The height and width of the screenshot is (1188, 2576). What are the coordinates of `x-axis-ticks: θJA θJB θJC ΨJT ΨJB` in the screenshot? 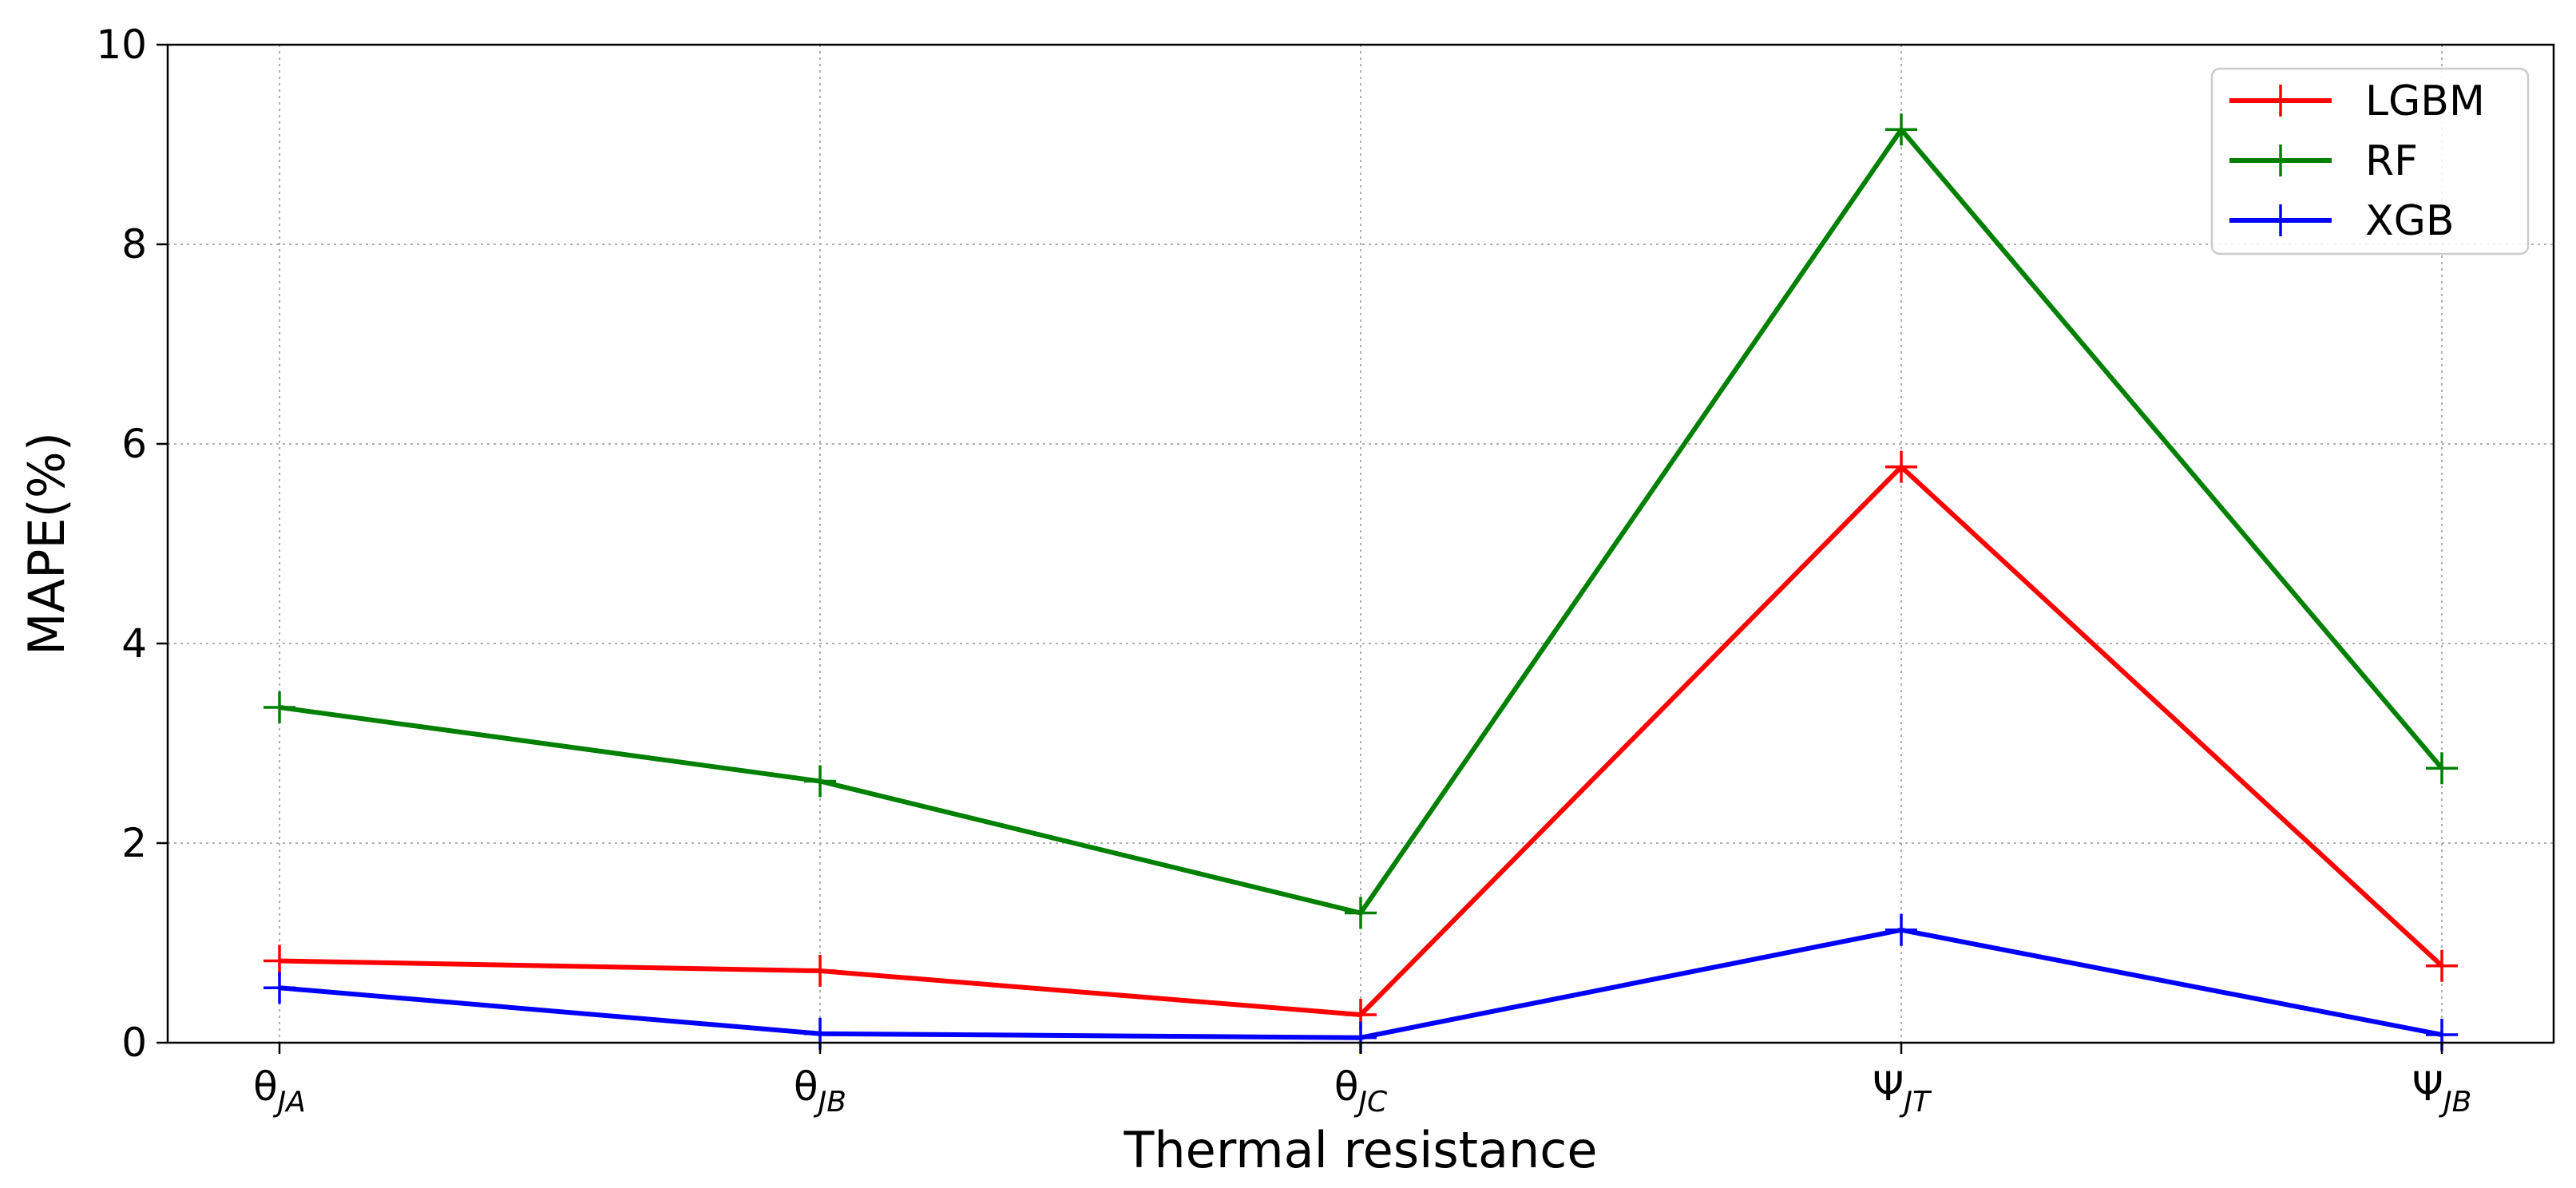 It's located at (1362, 1081).